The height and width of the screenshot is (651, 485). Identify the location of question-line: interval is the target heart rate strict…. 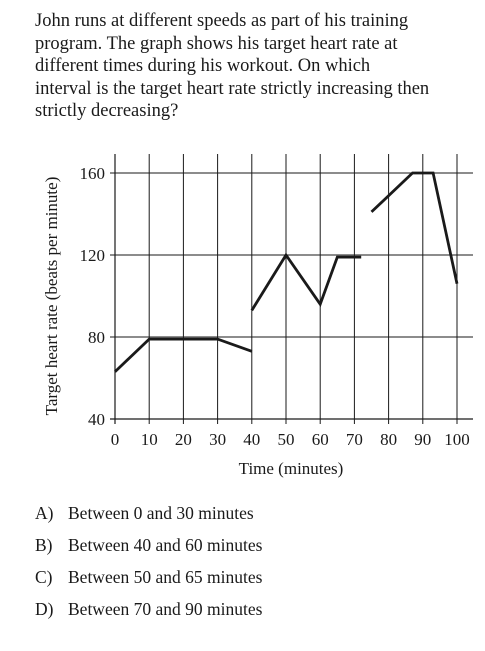
(232, 88).